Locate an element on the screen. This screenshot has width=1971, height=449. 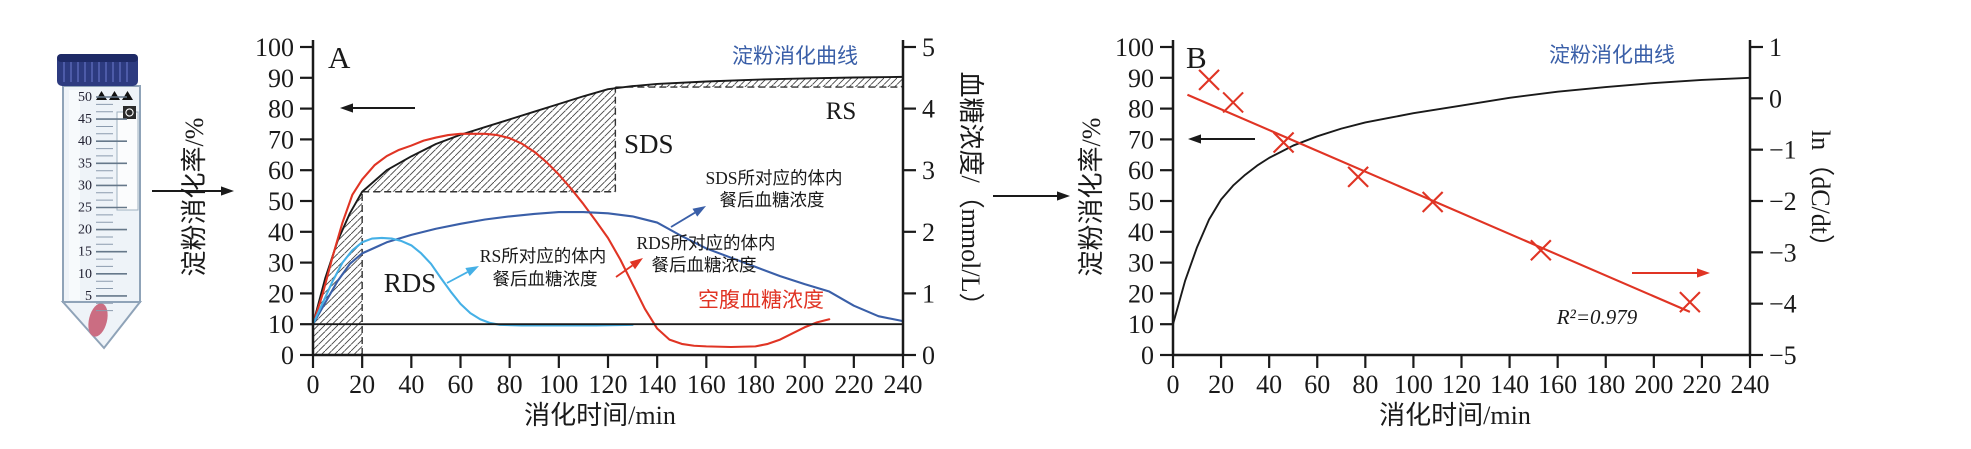
tube-fill-triangles-icon is located at coordinates (114, 95).